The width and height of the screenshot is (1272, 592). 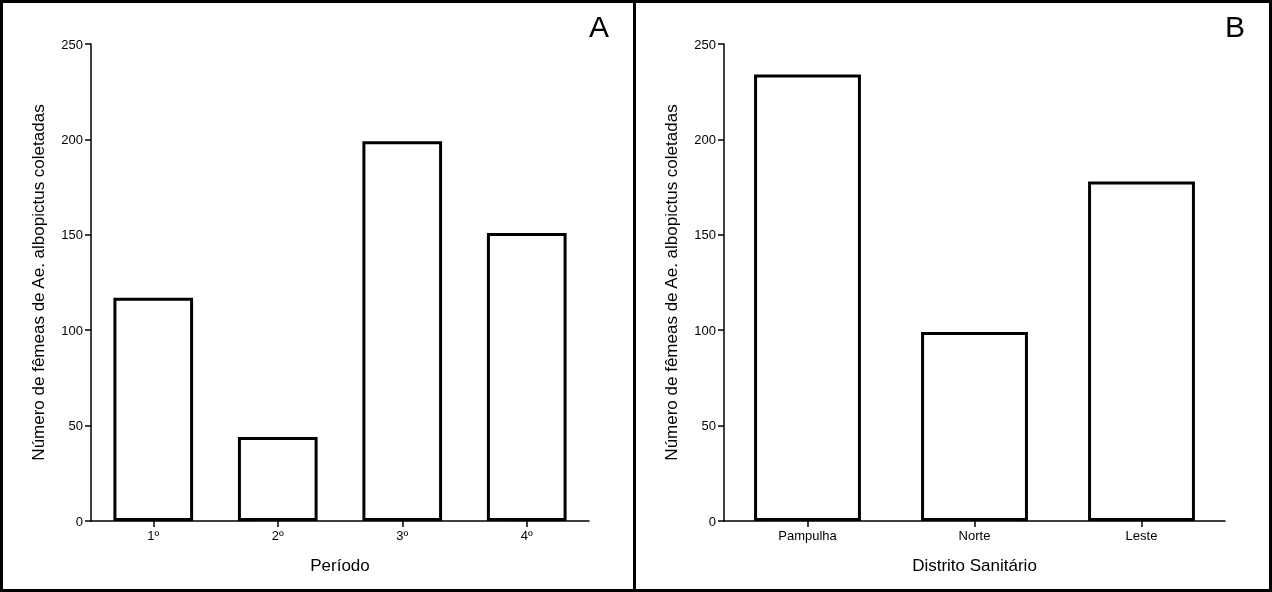 What do you see at coordinates (974, 535) in the screenshot?
I see `x-tick-label: Norte` at bounding box center [974, 535].